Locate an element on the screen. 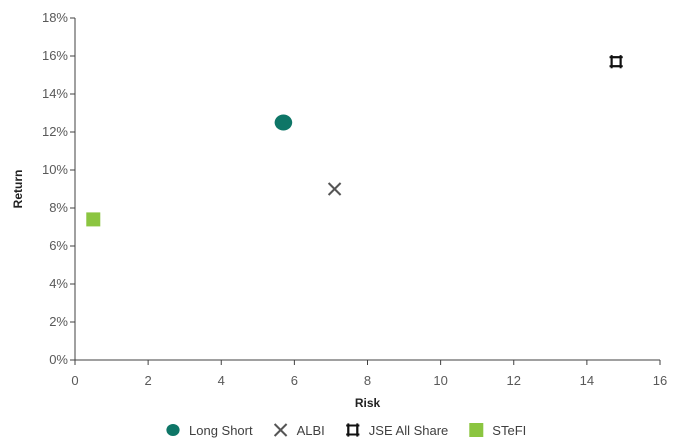  x-tick-label: 4 is located at coordinates (221, 380).